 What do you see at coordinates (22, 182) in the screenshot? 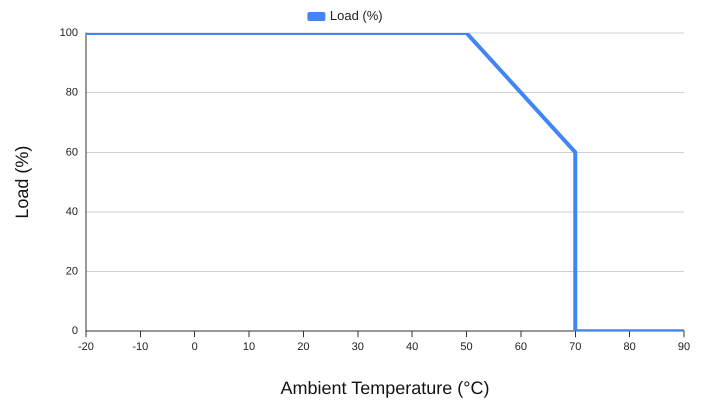
I see `y-axis-title: Load (%)` at bounding box center [22, 182].